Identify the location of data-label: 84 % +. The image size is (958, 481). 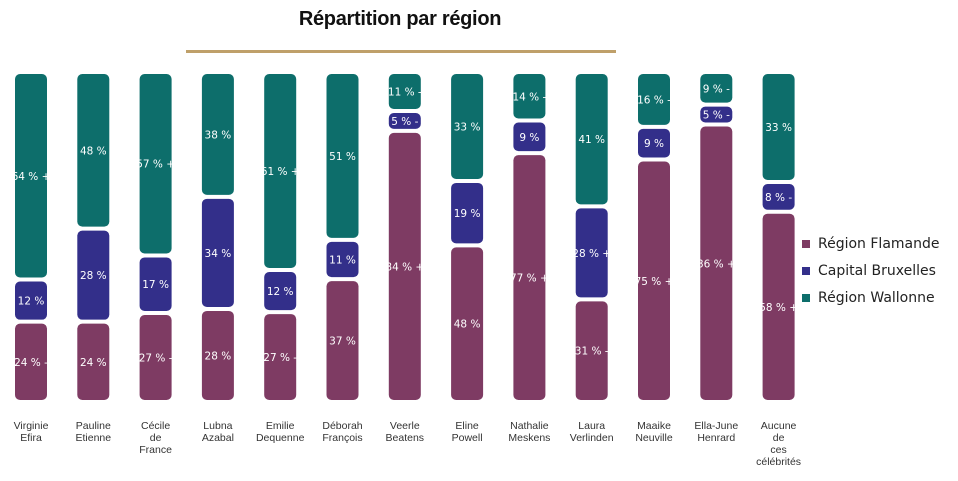
(404, 267).